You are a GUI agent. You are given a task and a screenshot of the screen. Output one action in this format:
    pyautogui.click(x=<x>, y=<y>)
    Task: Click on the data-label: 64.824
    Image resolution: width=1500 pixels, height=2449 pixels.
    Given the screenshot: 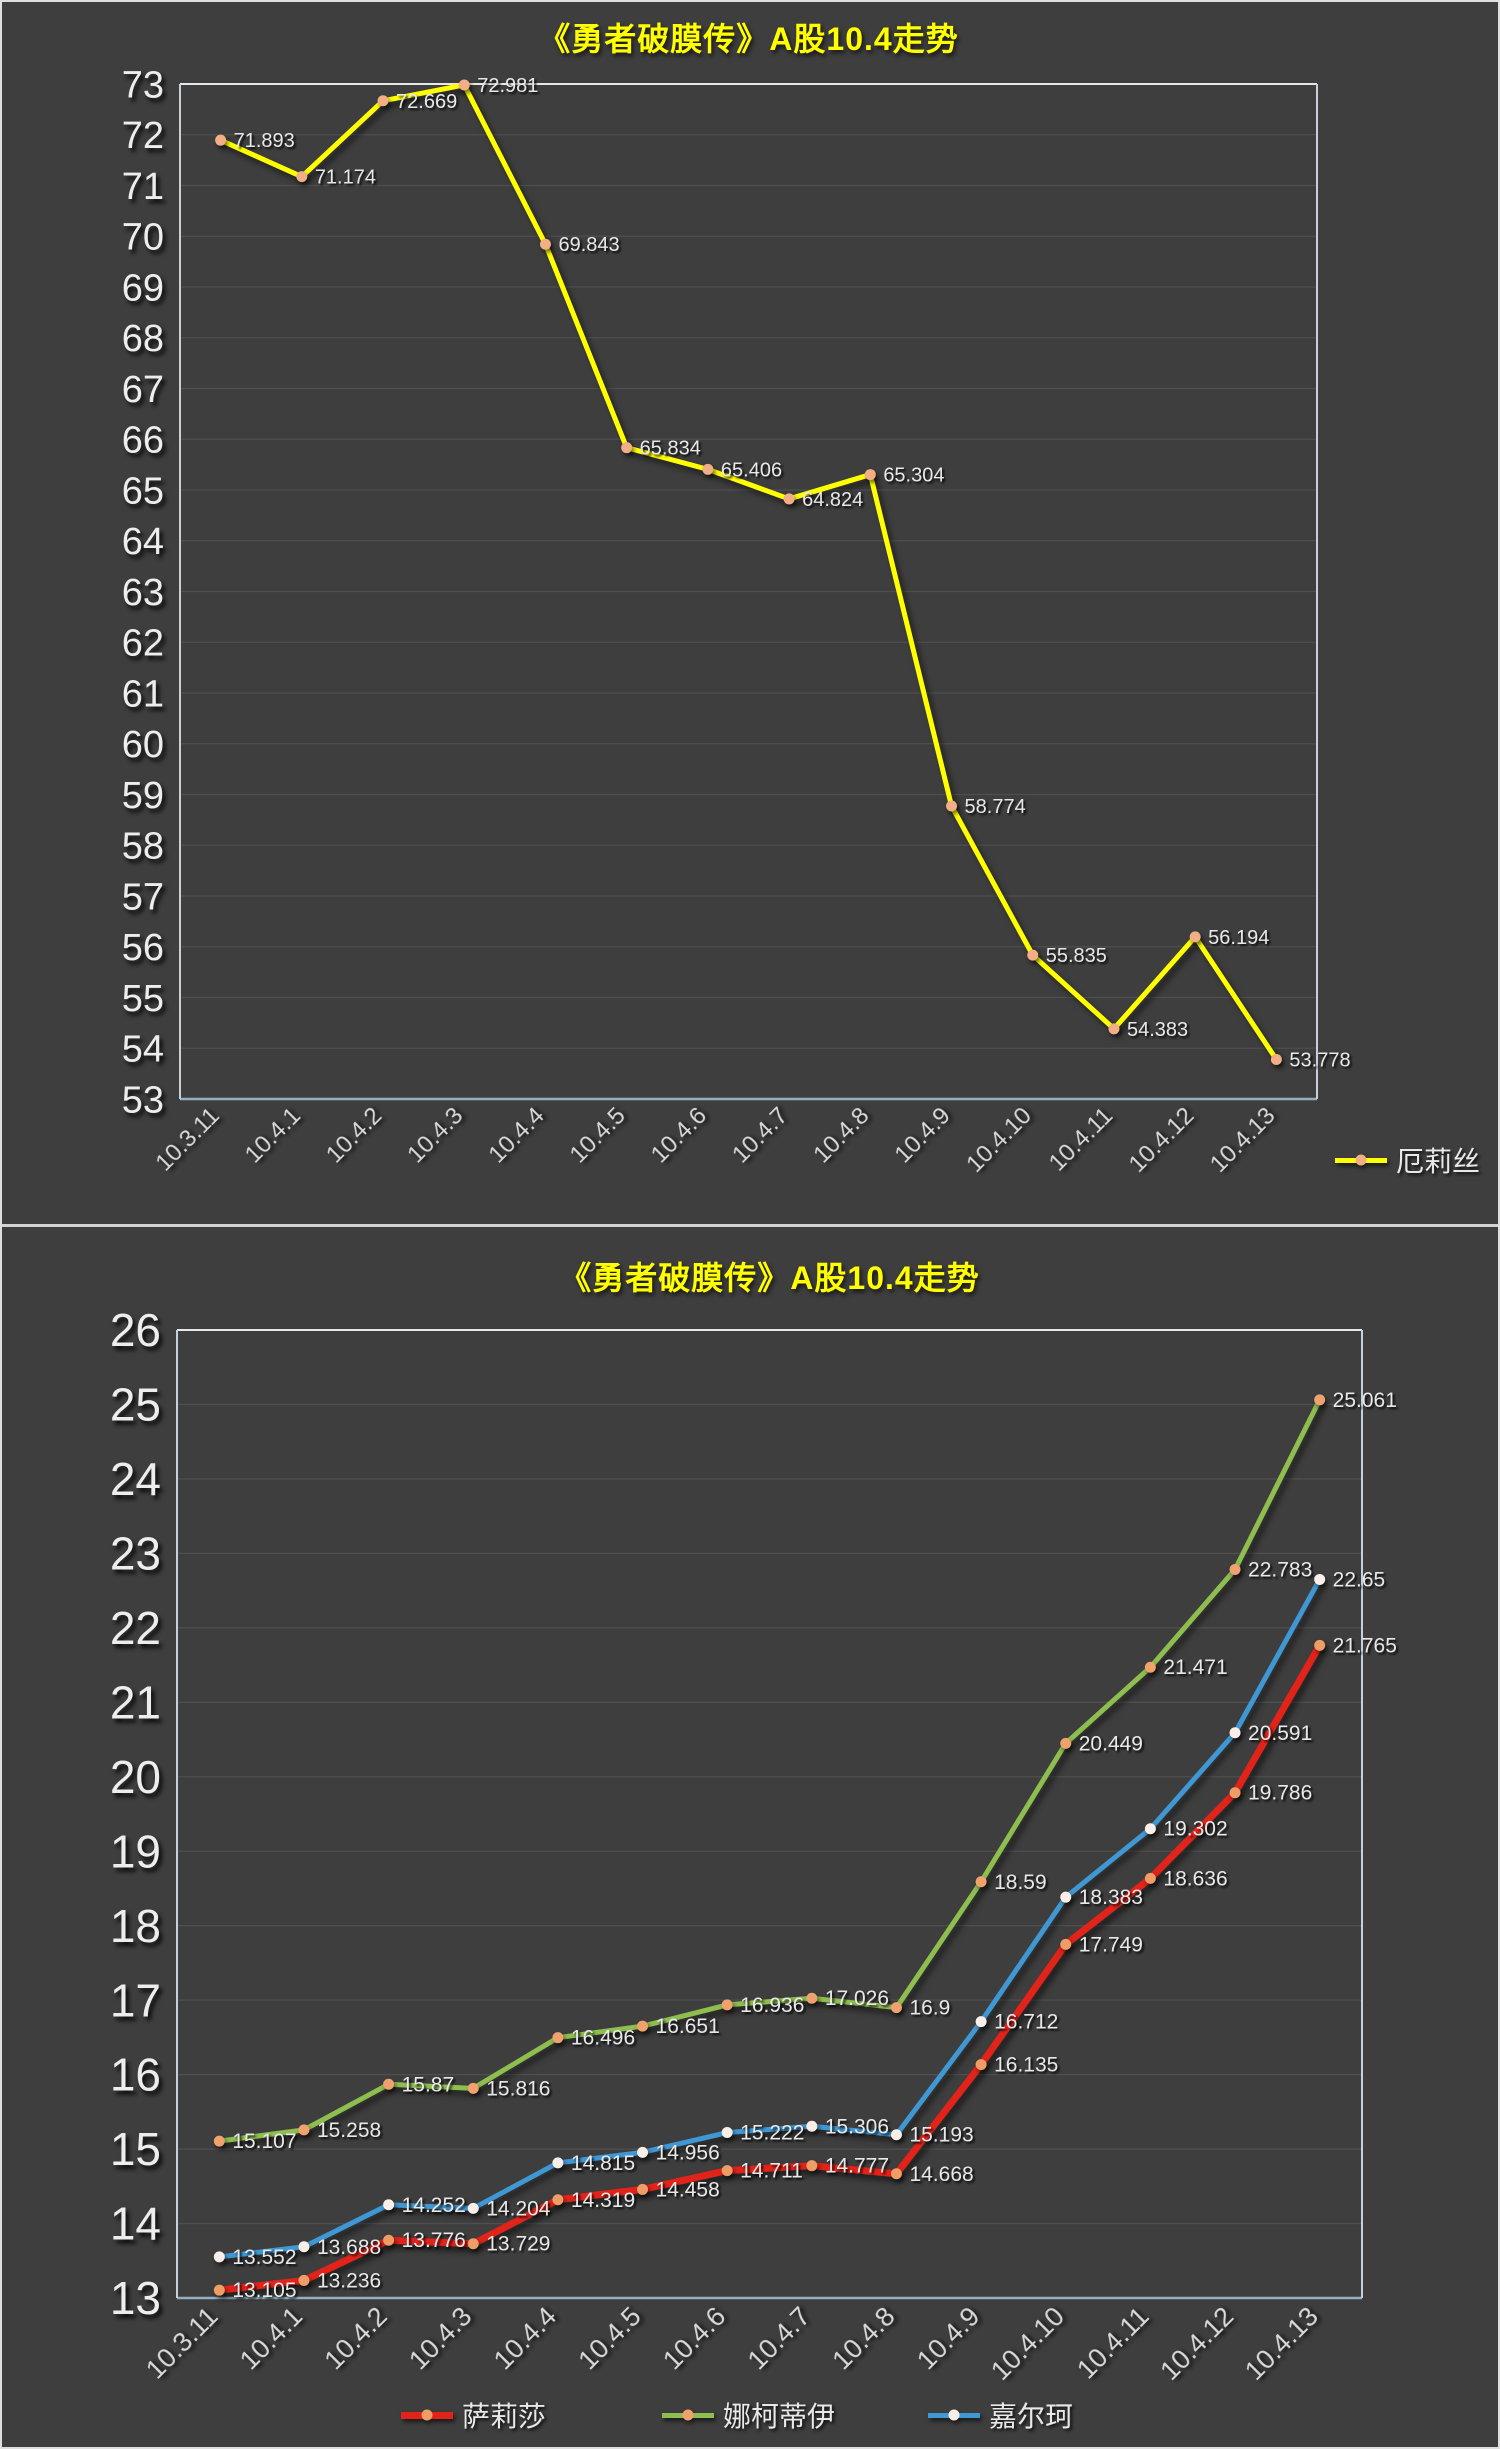 What is the action you would take?
    pyautogui.click(x=832, y=500)
    